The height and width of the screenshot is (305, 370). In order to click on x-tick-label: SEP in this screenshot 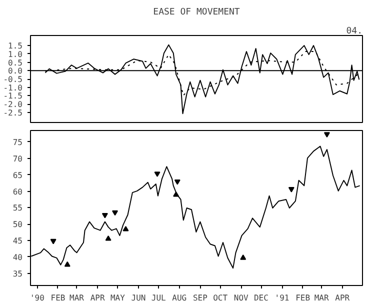, I will do `click(200, 298)`.